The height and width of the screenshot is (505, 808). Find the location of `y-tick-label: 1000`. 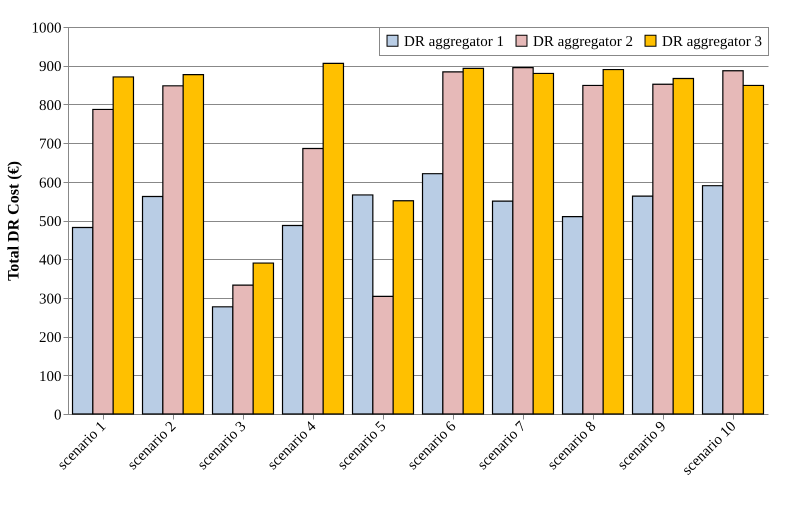

y-tick-label: 1000 is located at coordinates (47, 28).